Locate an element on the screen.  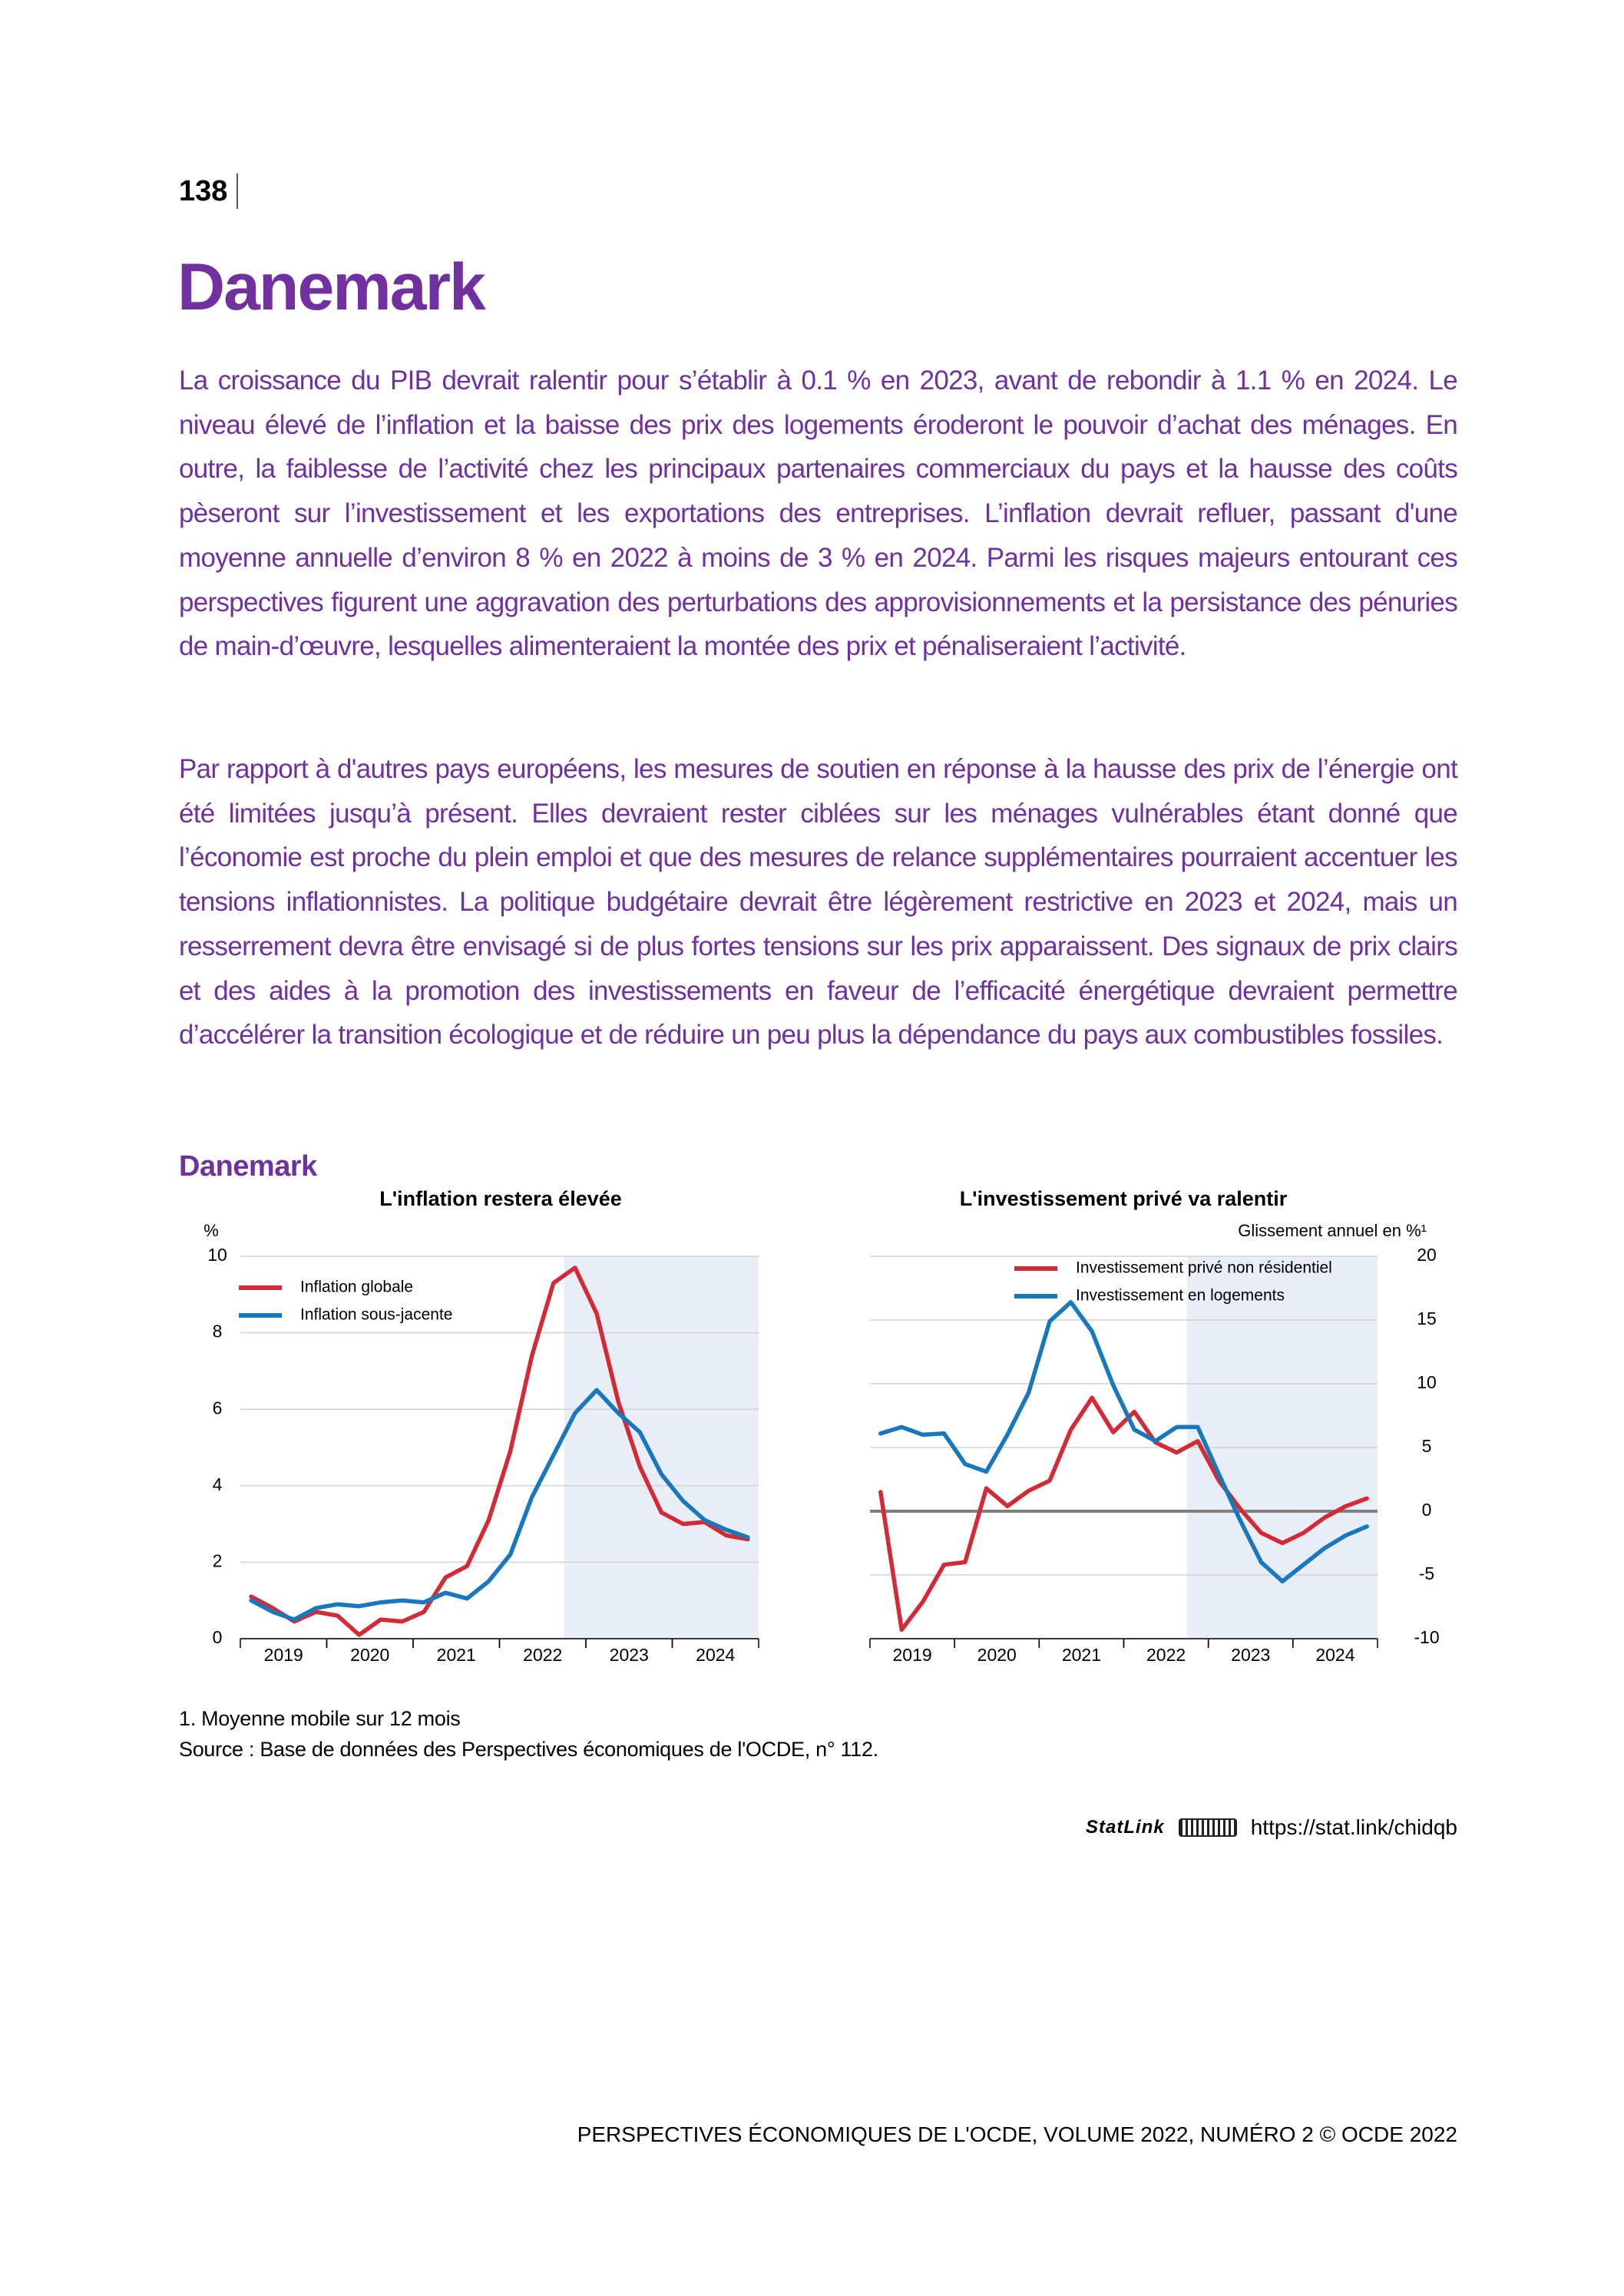
y-axis-label: Glissement annuel en %¹ is located at coordinates (1332, 1230).